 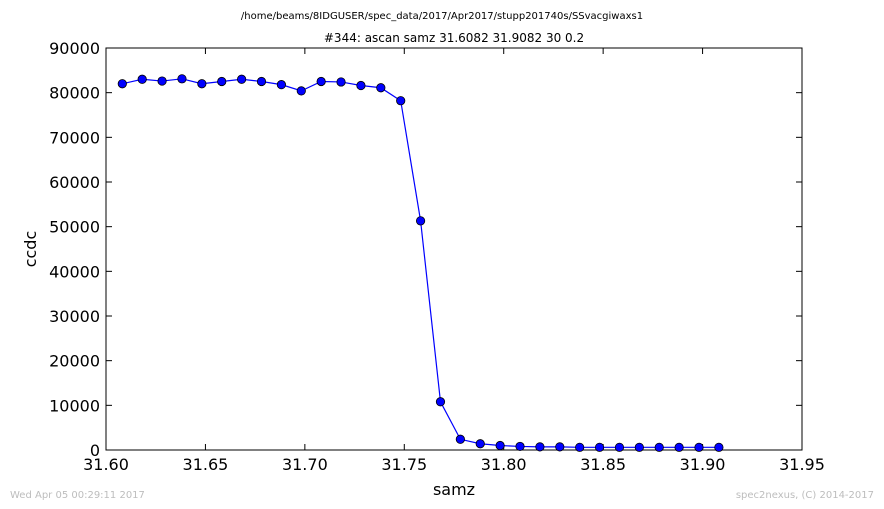 I want to click on x-tick-label: 31.75, so click(x=404, y=464).